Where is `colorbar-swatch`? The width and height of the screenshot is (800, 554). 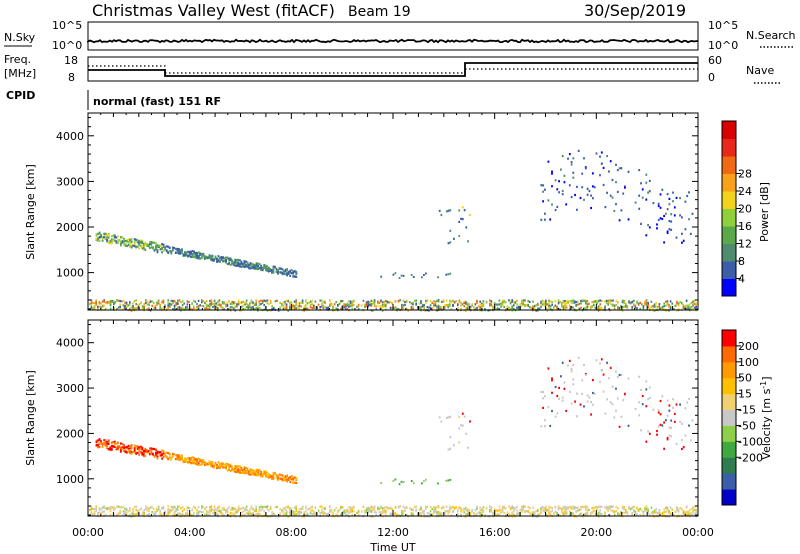 colorbar-swatch is located at coordinates (729, 182).